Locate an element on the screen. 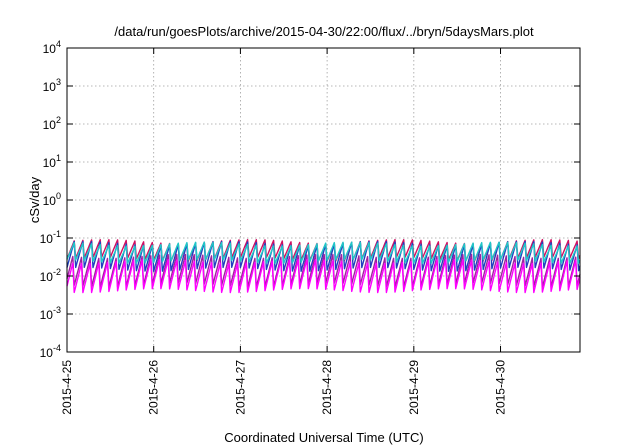 This screenshot has height=448, width=640. y-tick-label: 10⁻⁴ is located at coordinates (50, 351).